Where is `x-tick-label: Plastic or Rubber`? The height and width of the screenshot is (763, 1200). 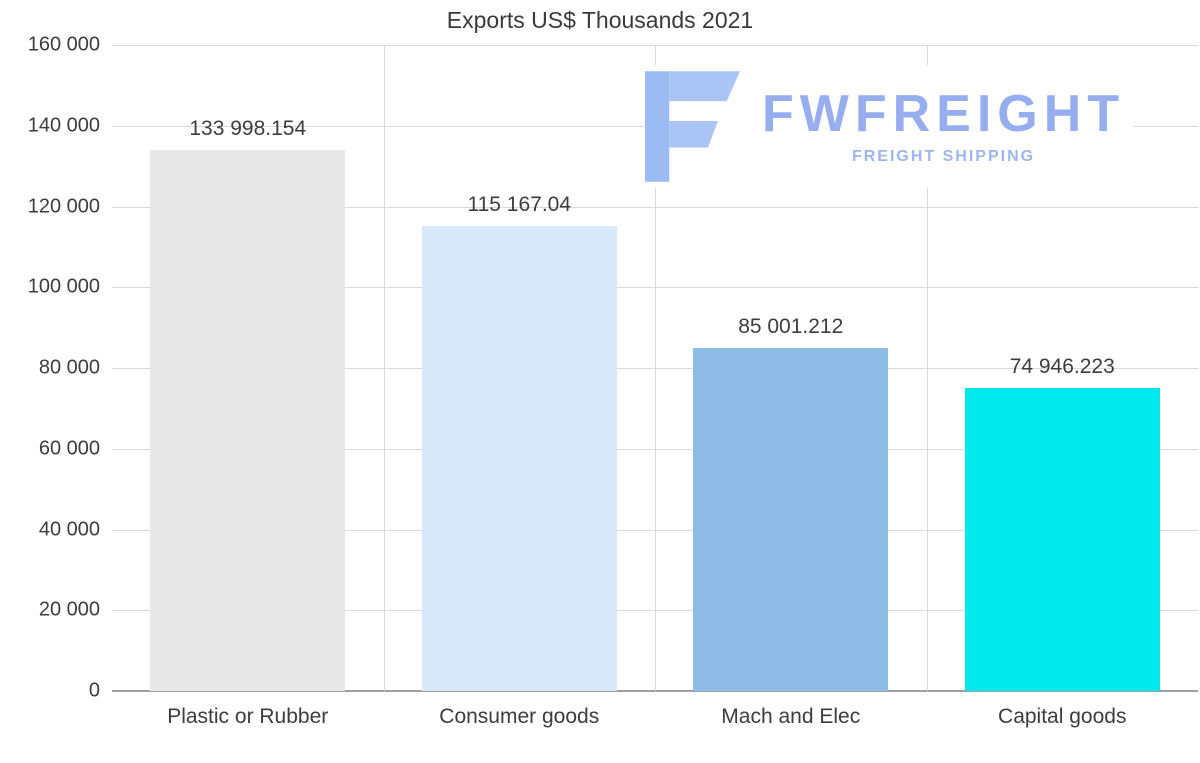 x-tick-label: Plastic or Rubber is located at coordinates (248, 716).